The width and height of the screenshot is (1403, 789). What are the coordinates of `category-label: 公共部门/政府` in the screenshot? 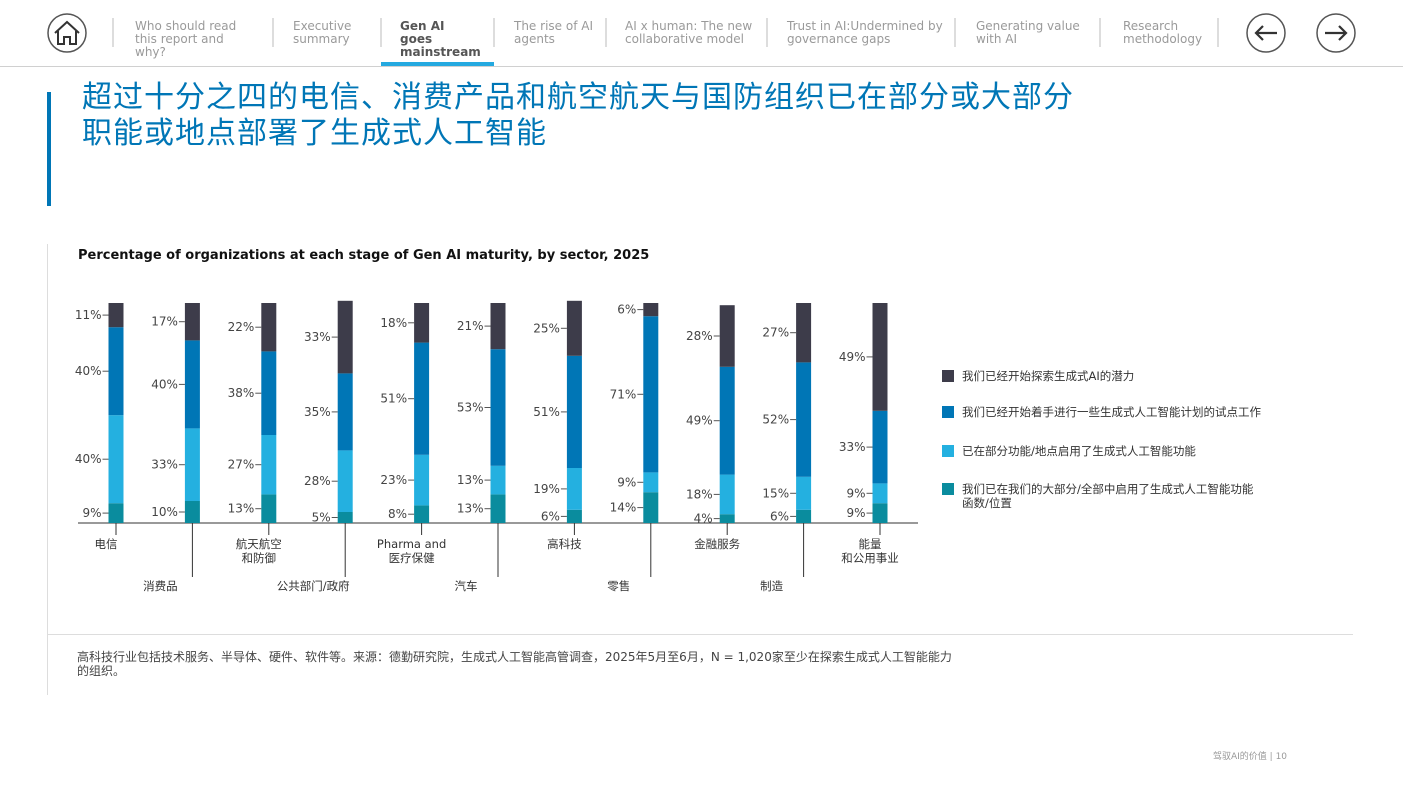 It's located at (313, 586).